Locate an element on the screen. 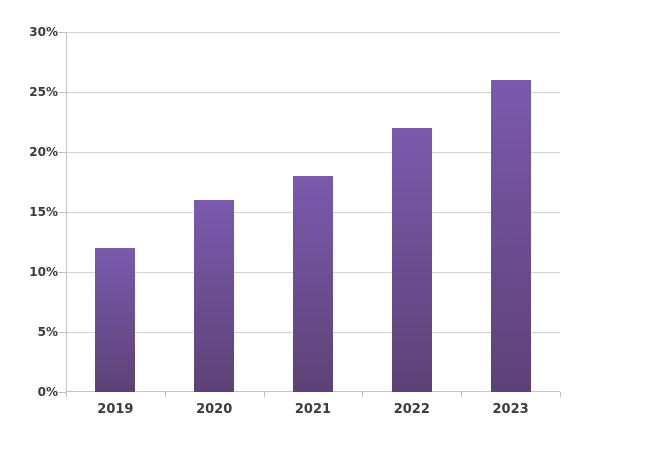 The width and height of the screenshot is (650, 450). x-axis-category-label: 2022 is located at coordinates (411, 409).